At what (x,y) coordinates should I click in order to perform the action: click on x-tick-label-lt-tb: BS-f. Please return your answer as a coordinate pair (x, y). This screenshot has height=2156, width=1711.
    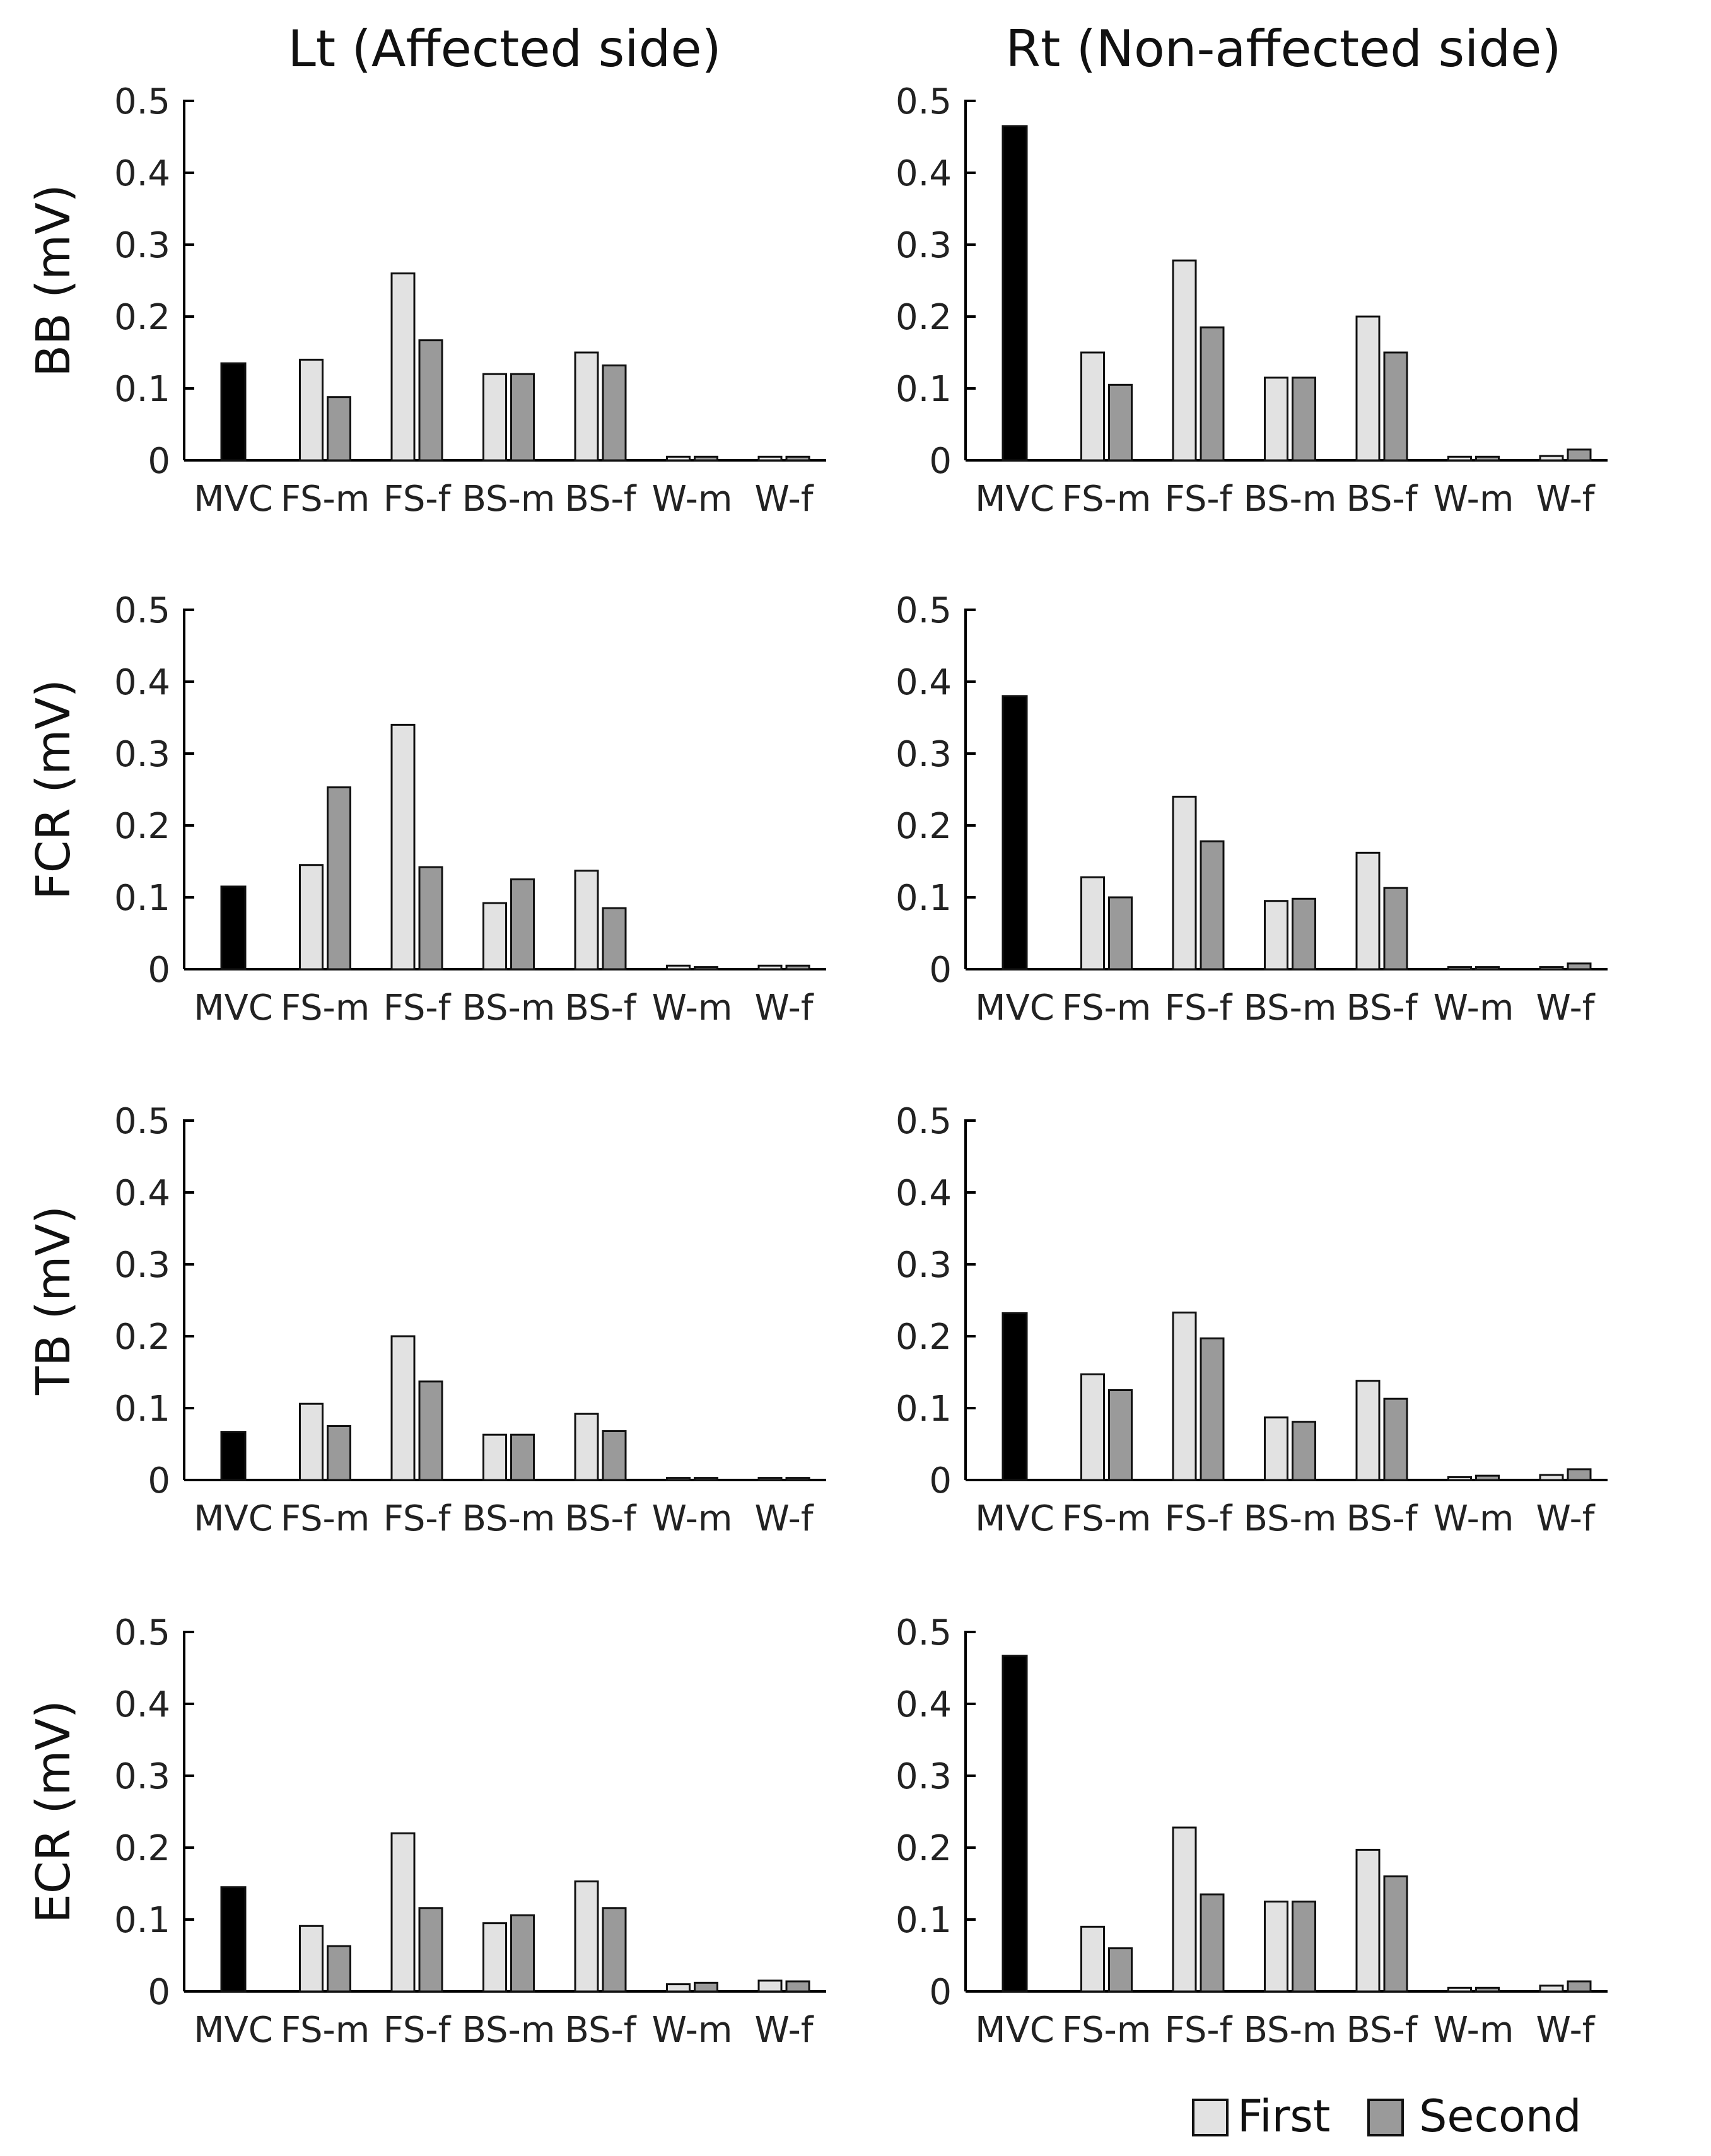
    Looking at the image, I should click on (601, 1519).